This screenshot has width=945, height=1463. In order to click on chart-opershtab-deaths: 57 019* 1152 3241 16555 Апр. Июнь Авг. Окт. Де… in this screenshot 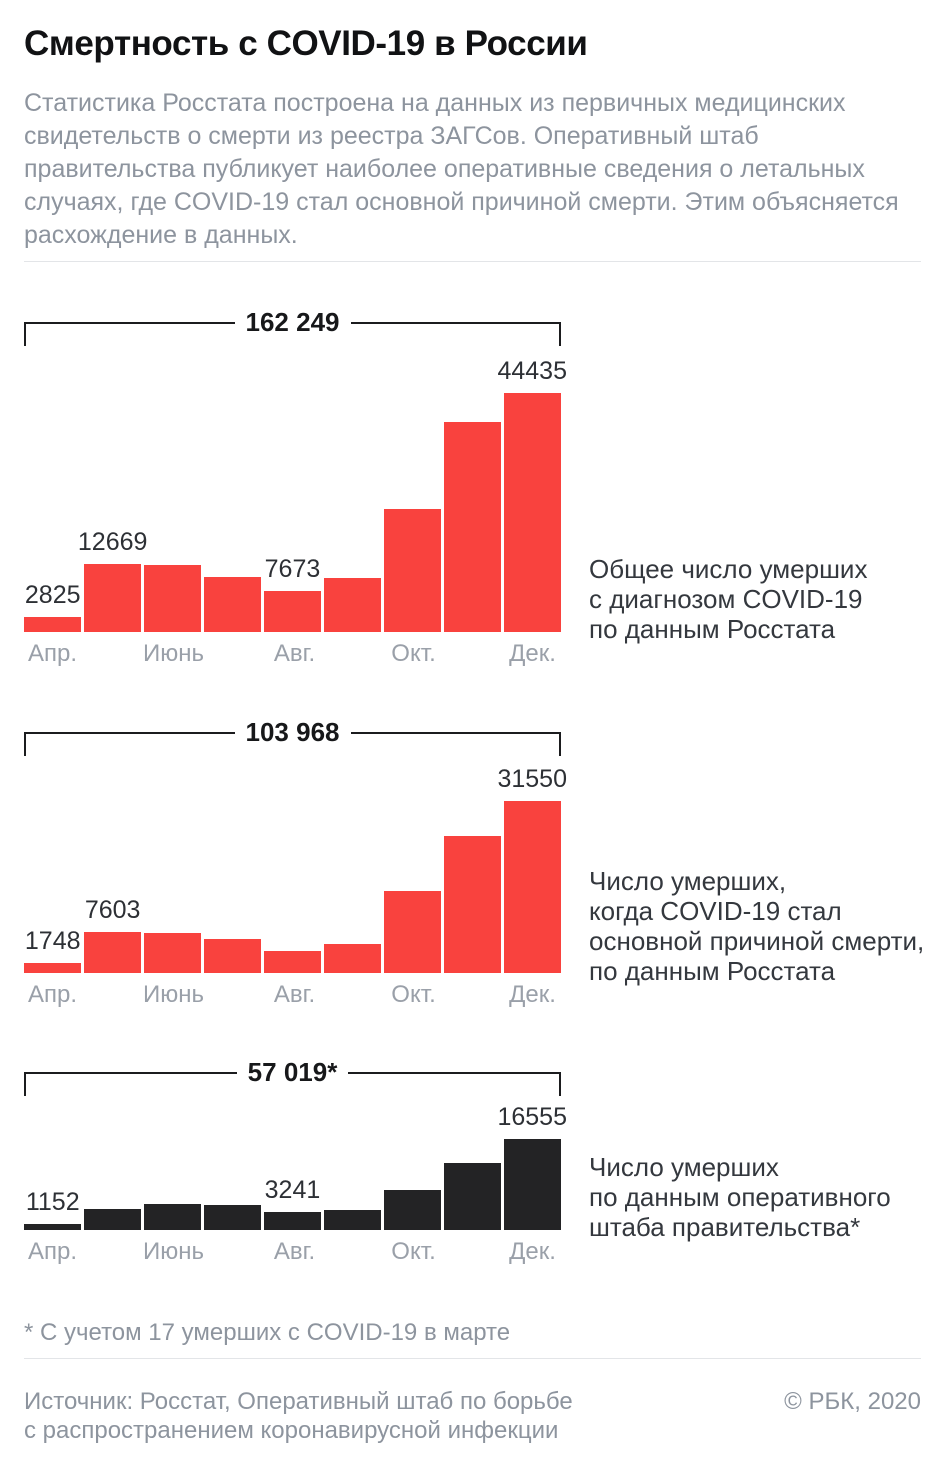, I will do `click(457, 1162)`.